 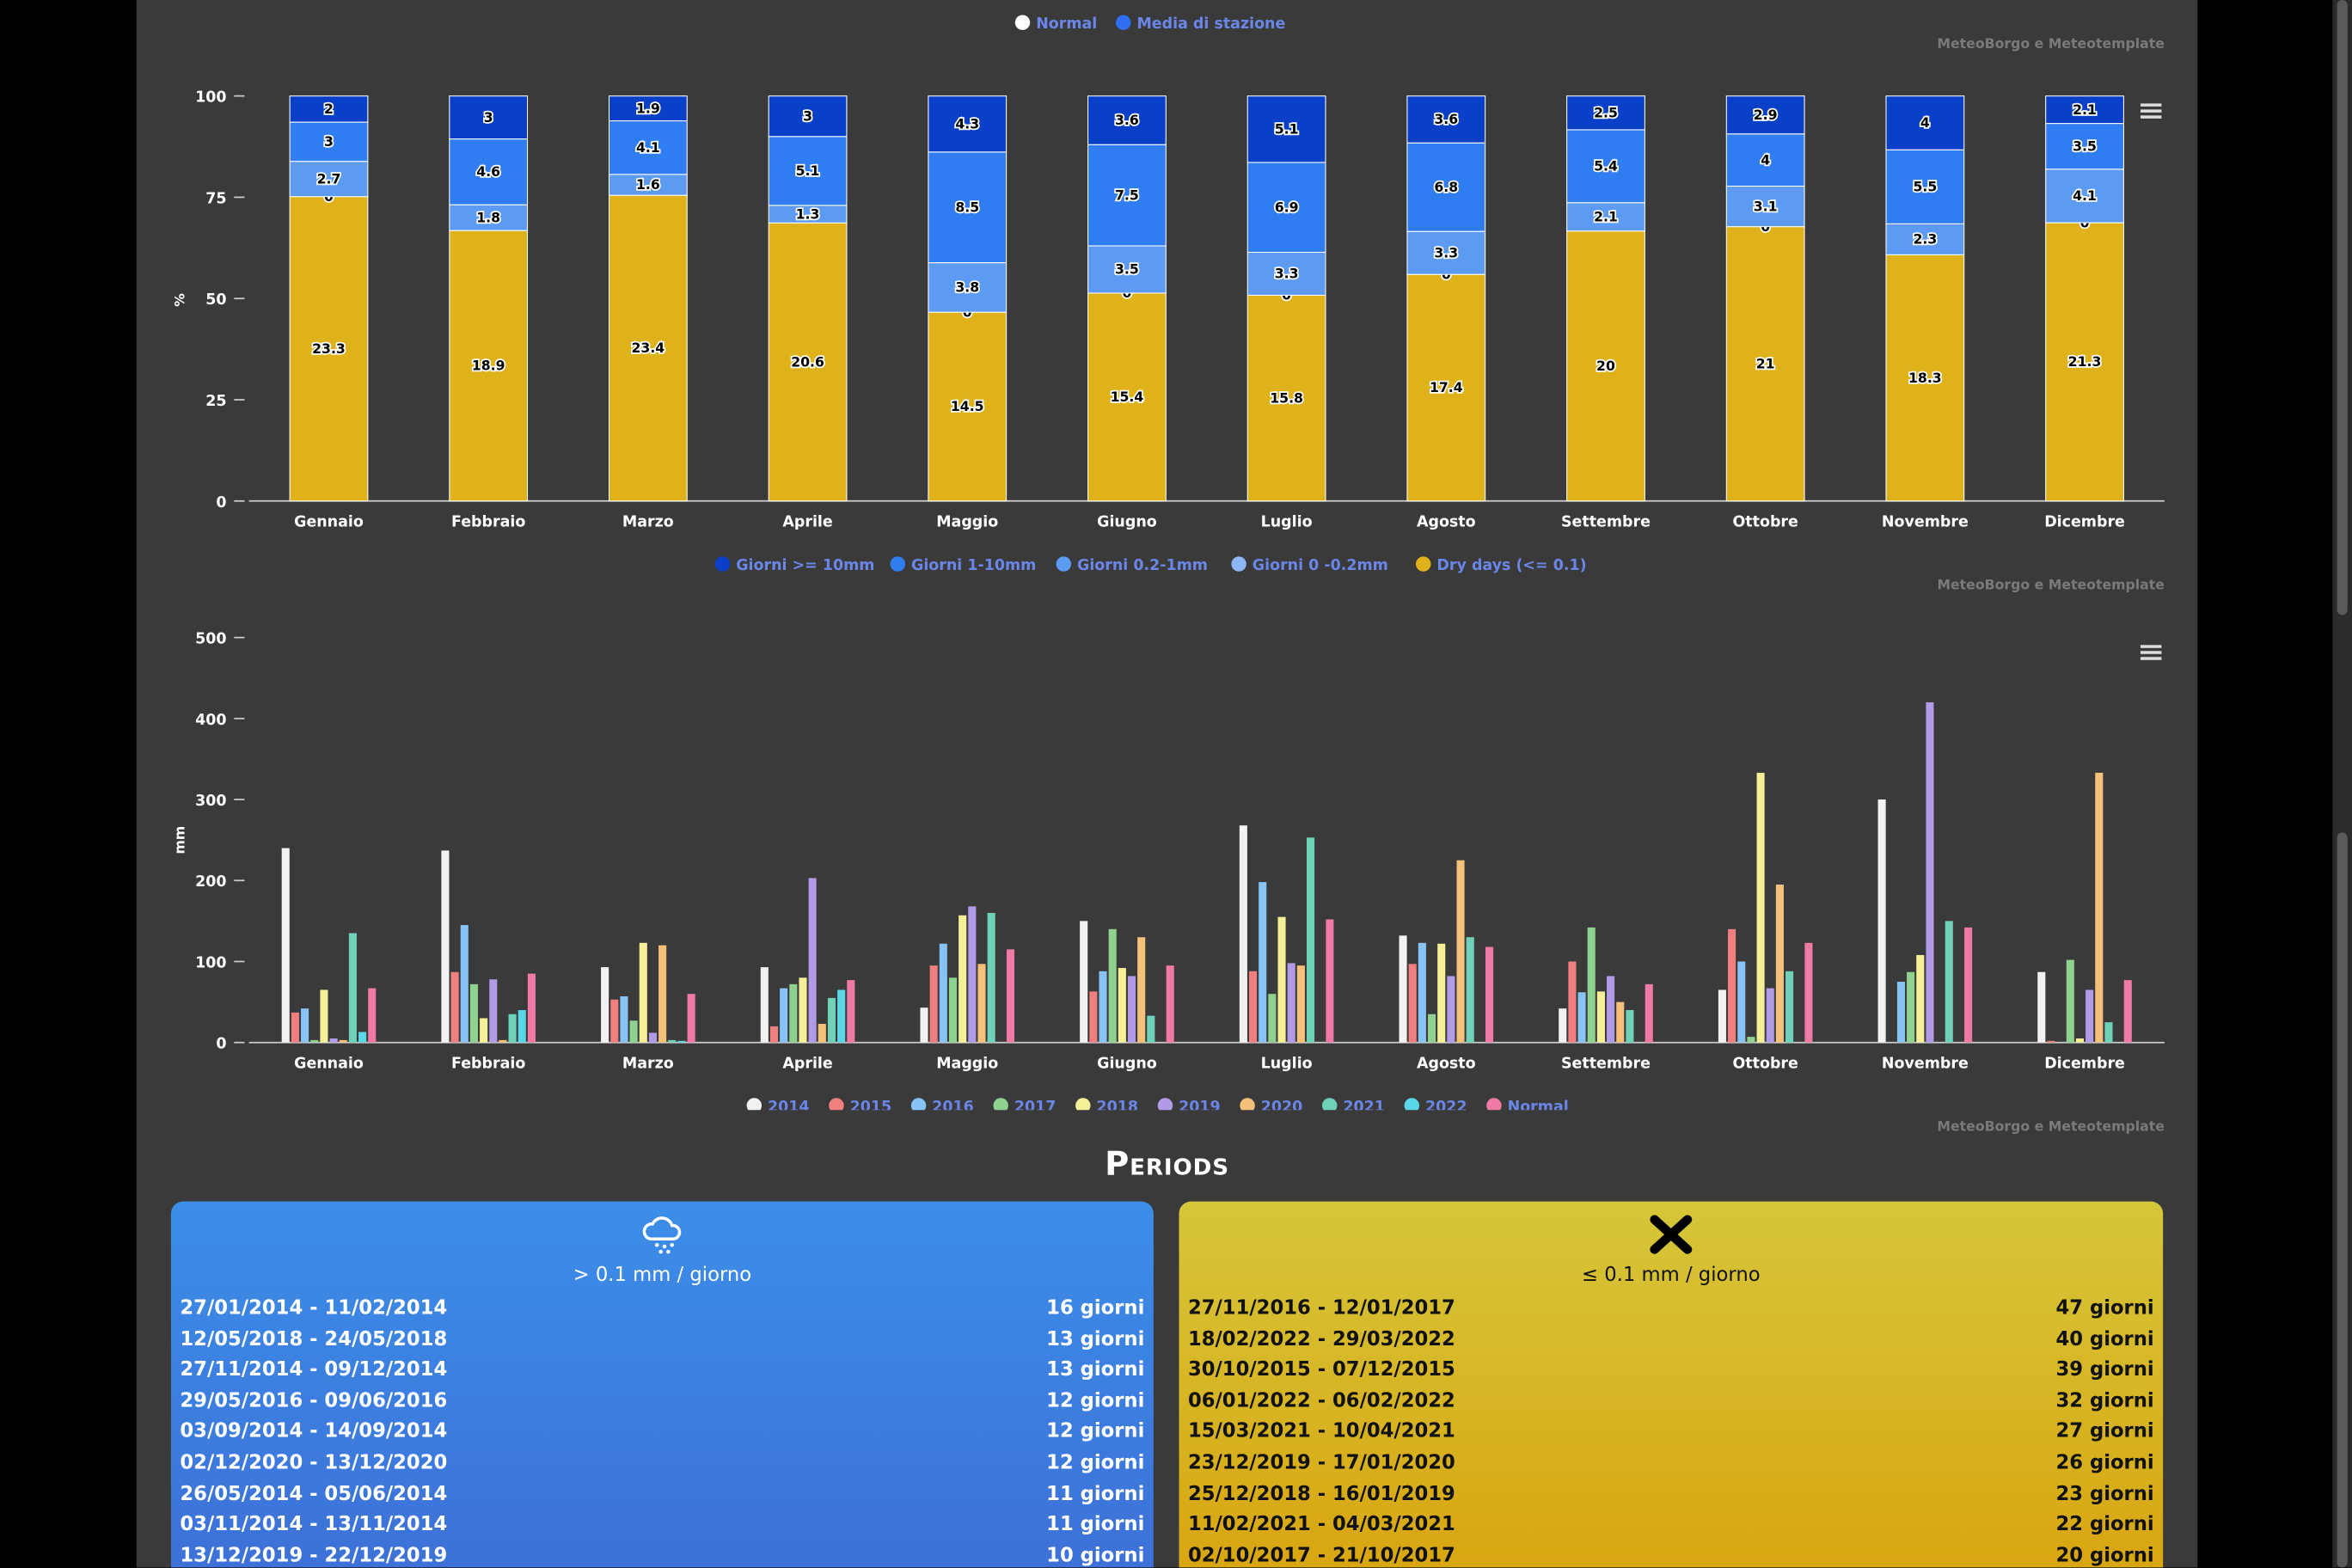 I want to click on legend-item-giorni-1-10mm: Giorni 1-10mm, so click(x=963, y=565).